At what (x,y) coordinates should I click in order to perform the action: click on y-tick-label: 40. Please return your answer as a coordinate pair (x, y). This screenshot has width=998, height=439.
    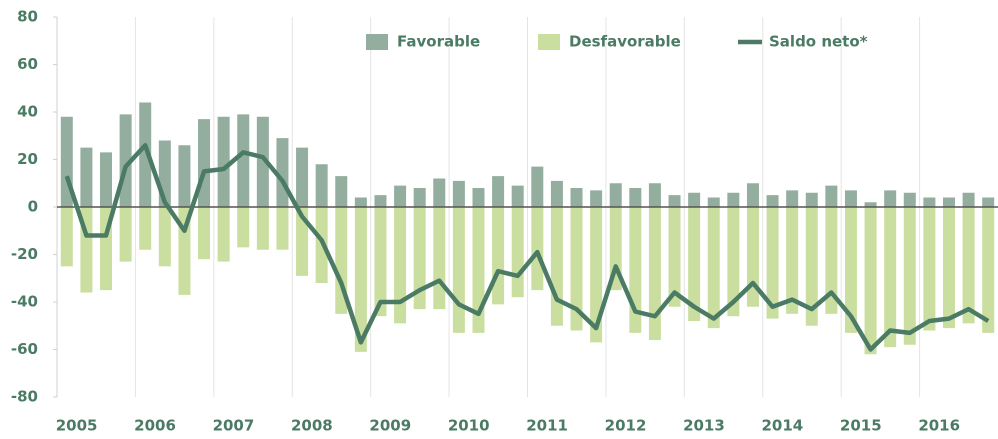
    Looking at the image, I should click on (27, 112).